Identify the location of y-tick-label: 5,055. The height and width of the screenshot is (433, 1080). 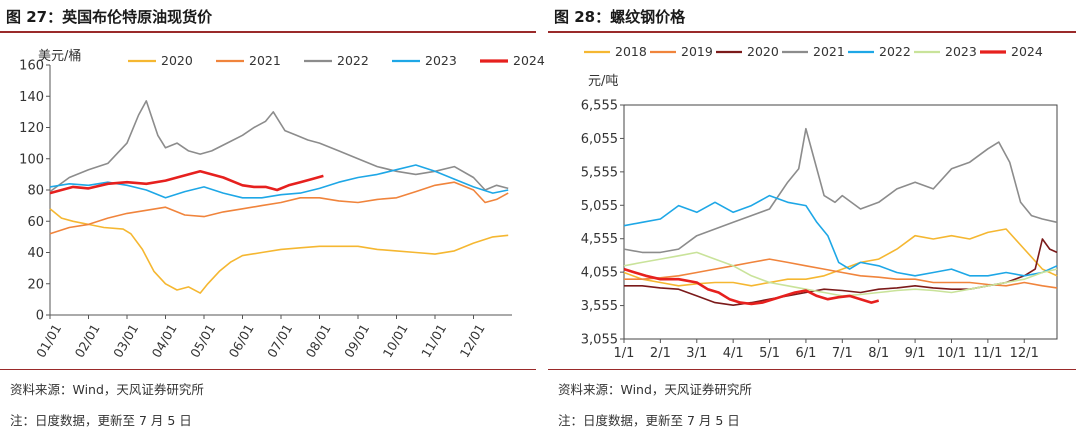
(599, 206).